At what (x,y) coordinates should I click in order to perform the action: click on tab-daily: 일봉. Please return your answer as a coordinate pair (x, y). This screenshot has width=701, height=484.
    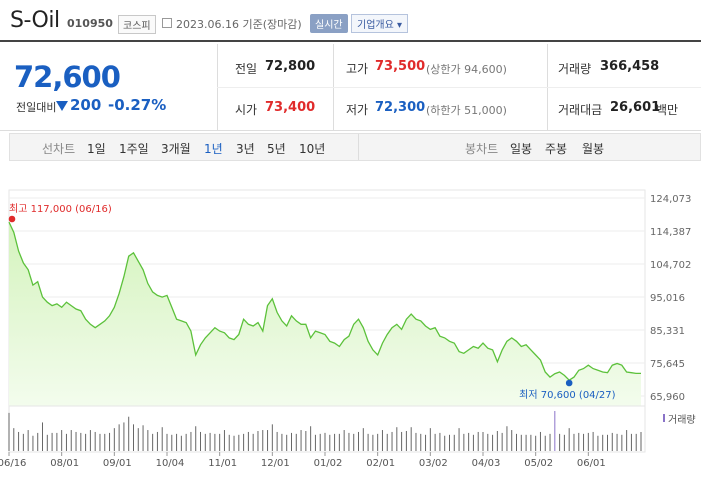
    Looking at the image, I should click on (521, 149).